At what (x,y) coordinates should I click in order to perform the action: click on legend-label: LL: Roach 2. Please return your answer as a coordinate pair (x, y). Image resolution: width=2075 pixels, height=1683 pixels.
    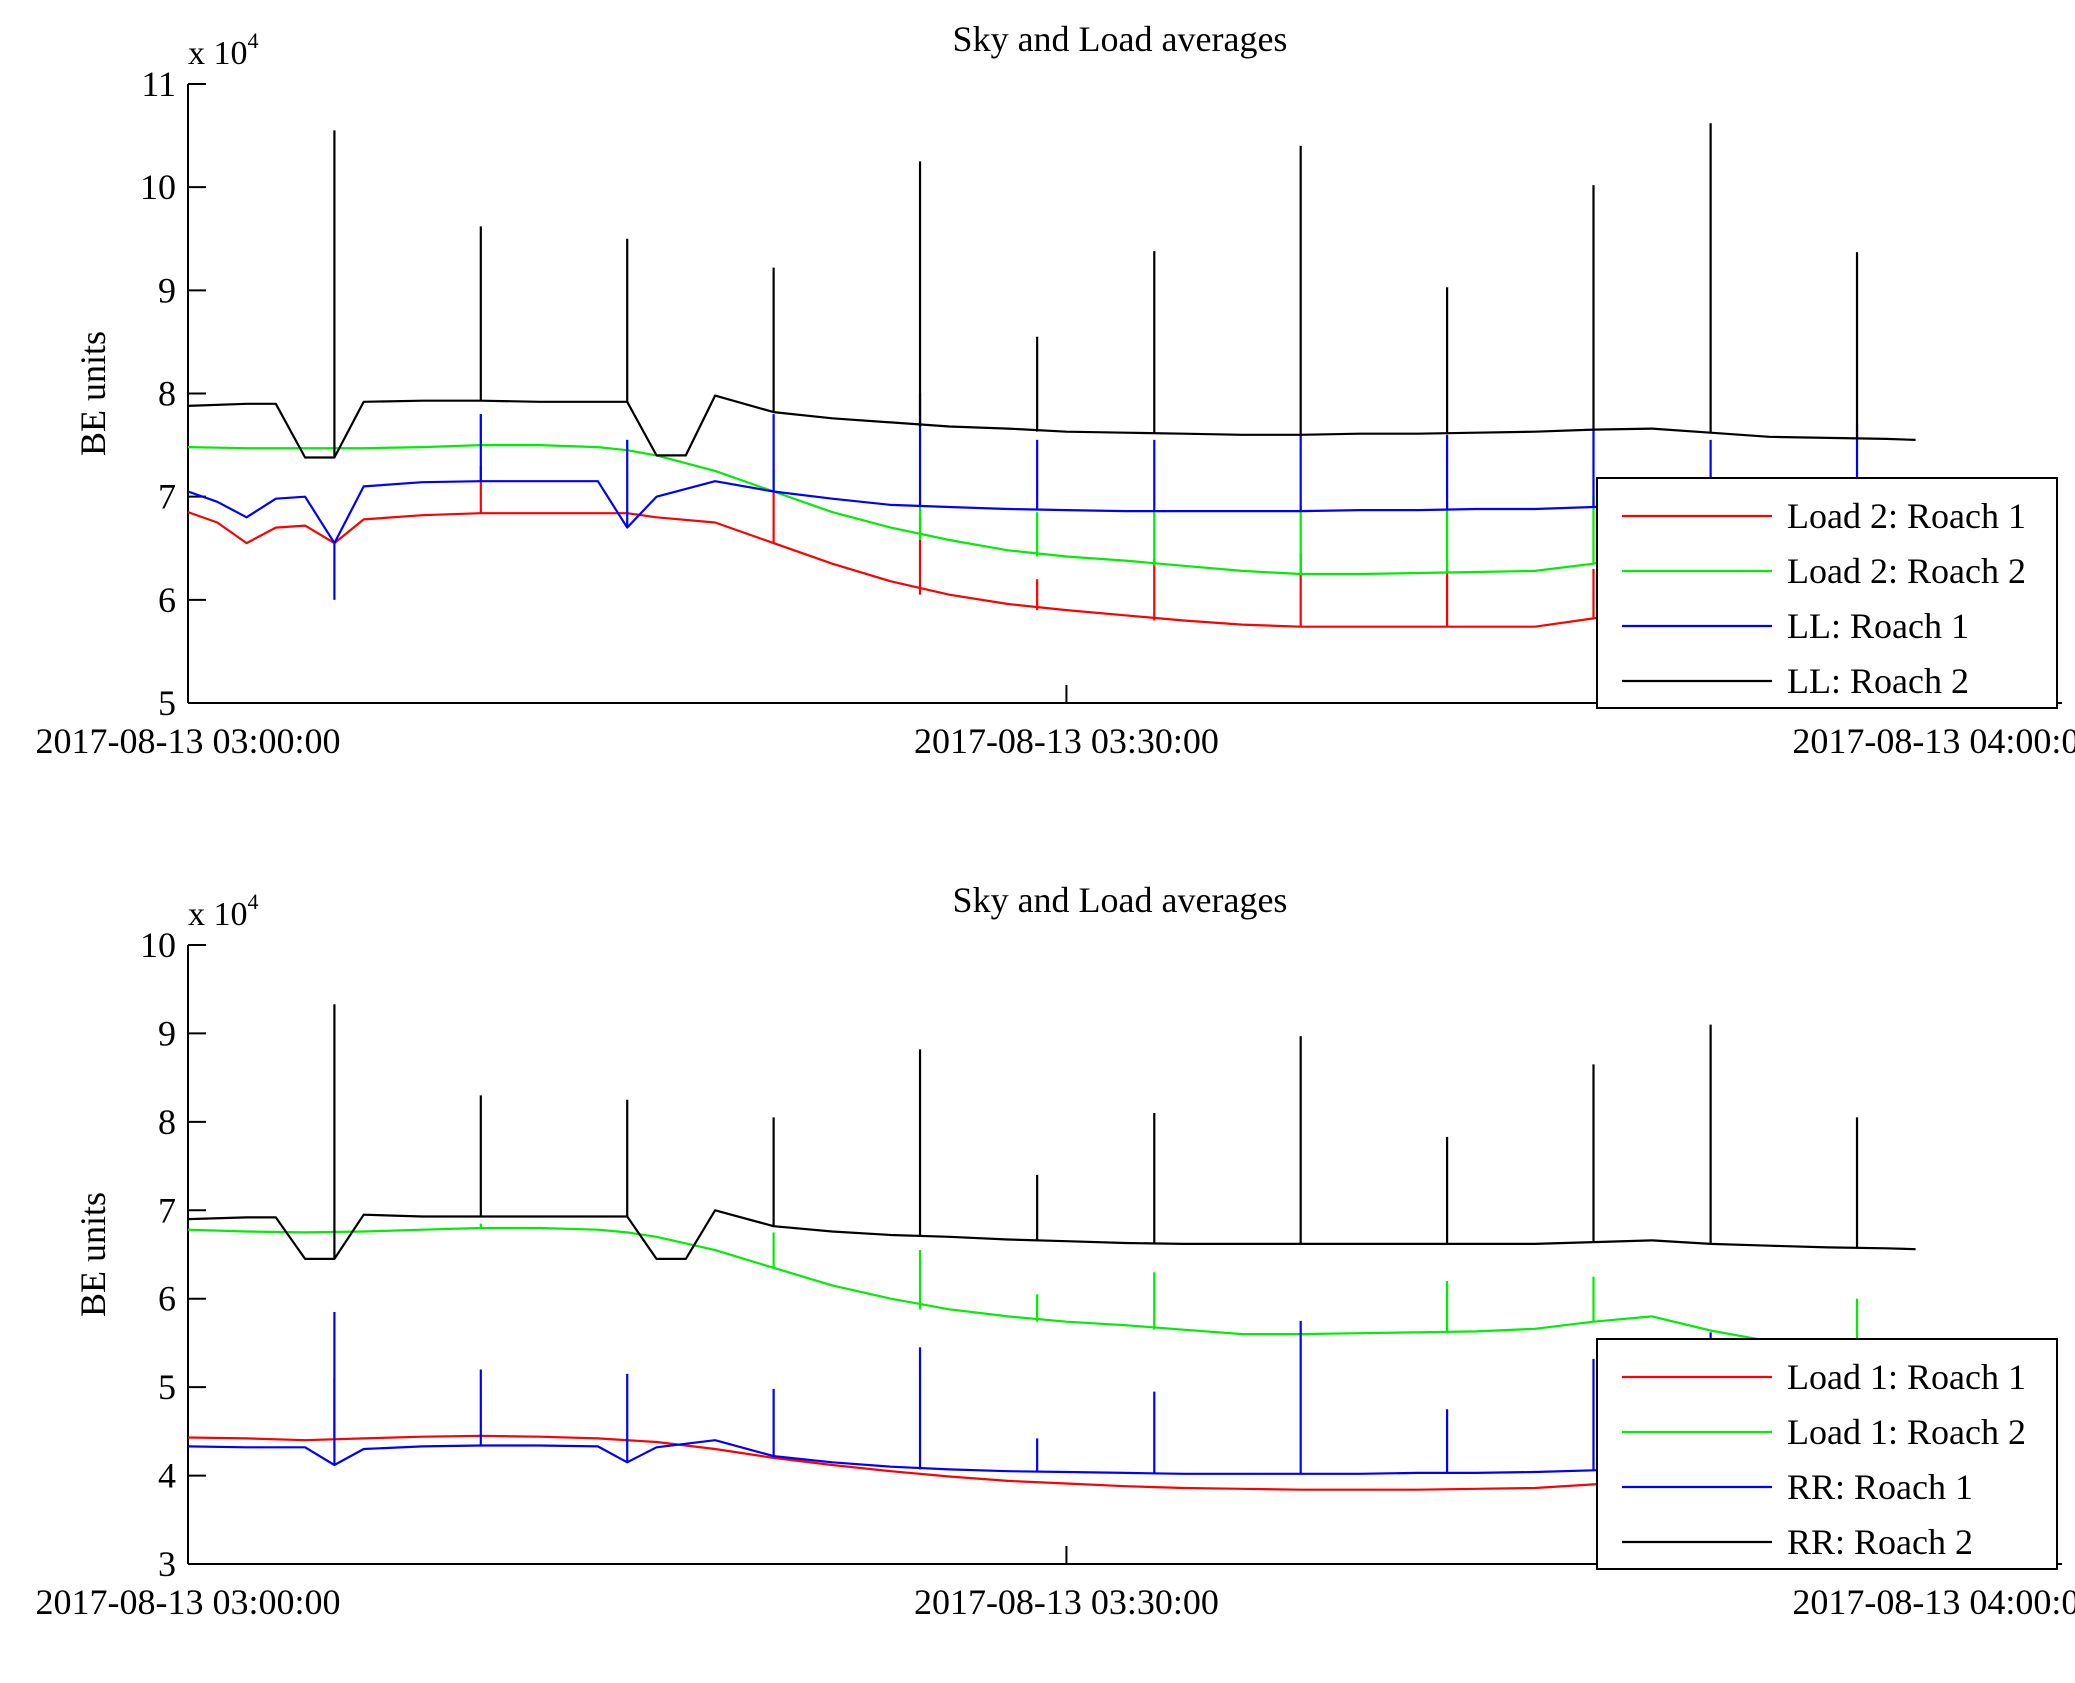
    Looking at the image, I should click on (1878, 681).